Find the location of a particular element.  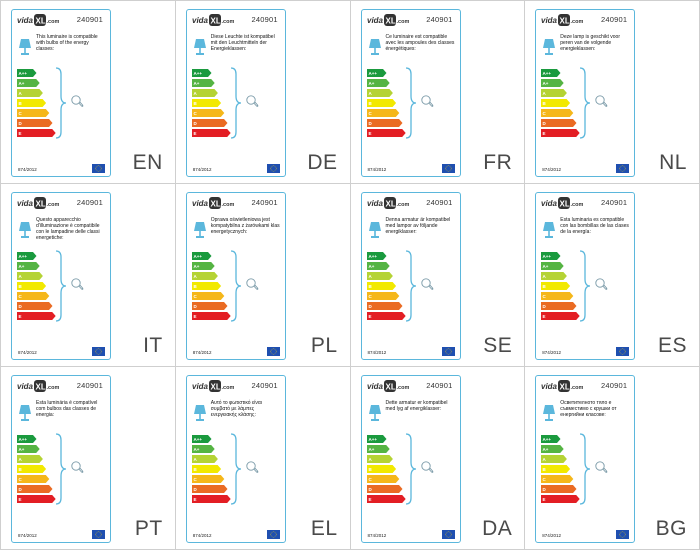

language-code: PL is located at coordinates (324, 345).